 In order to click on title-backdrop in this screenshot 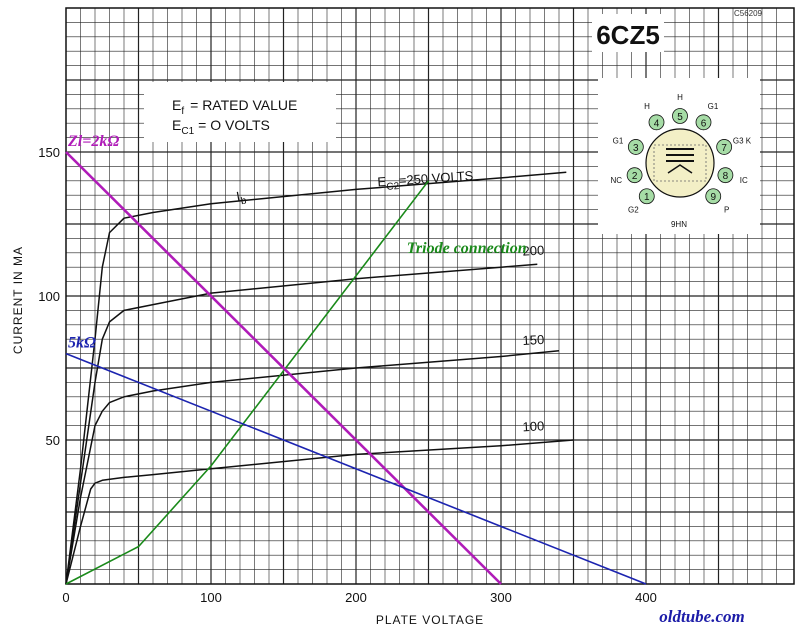, I will do `click(628, 33)`.